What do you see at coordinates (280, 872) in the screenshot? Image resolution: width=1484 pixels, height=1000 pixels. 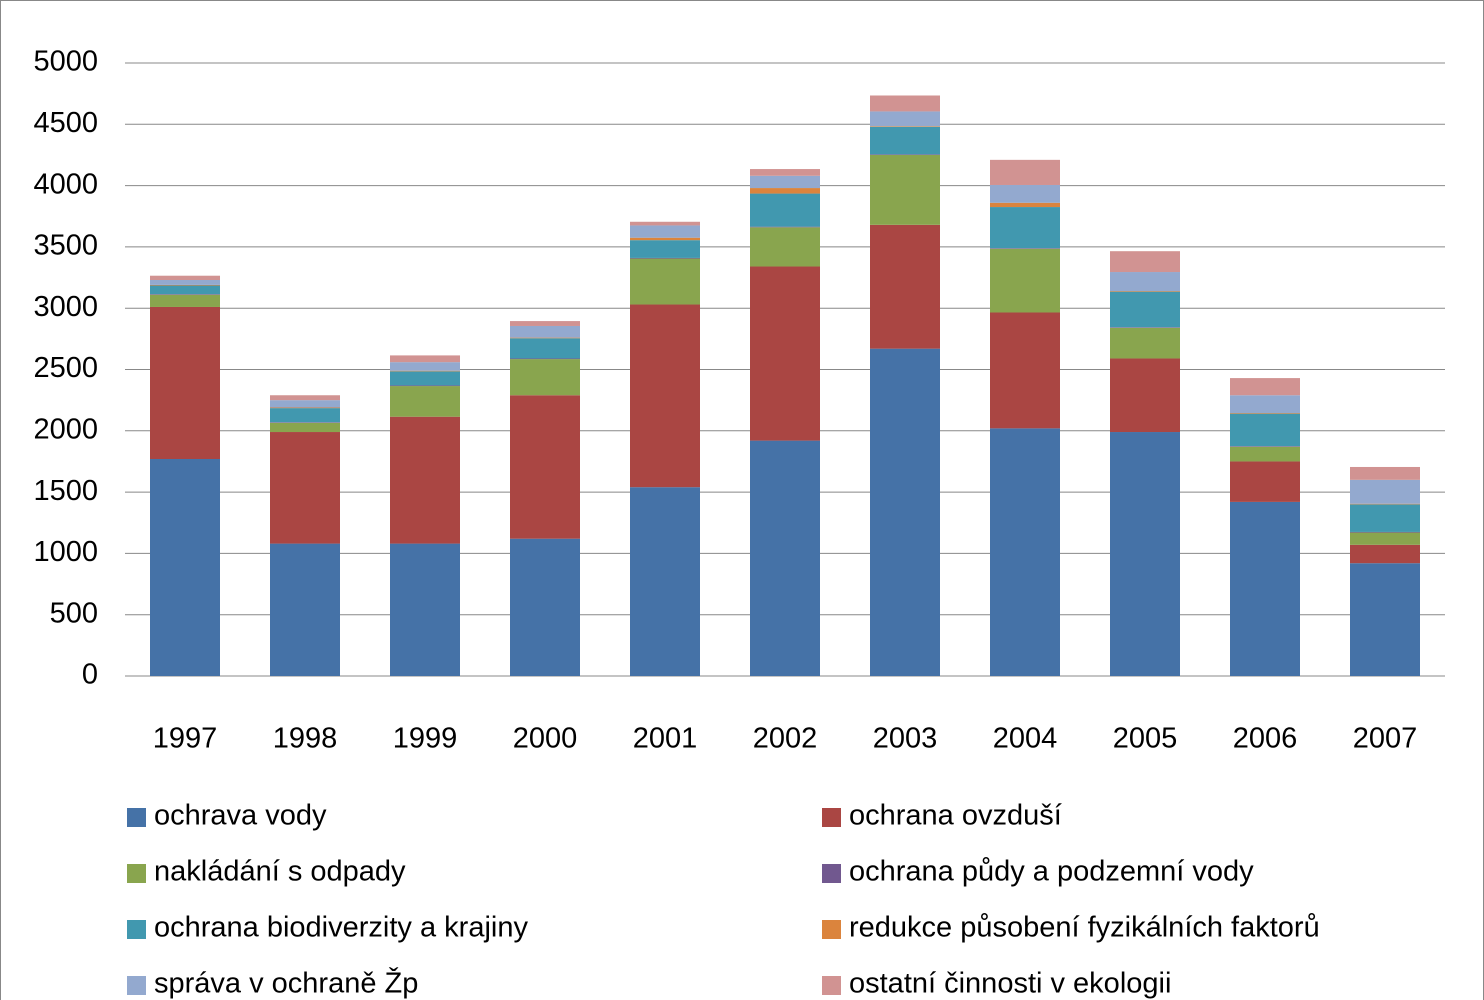 I see `legend-label: nakládání s odpady` at bounding box center [280, 872].